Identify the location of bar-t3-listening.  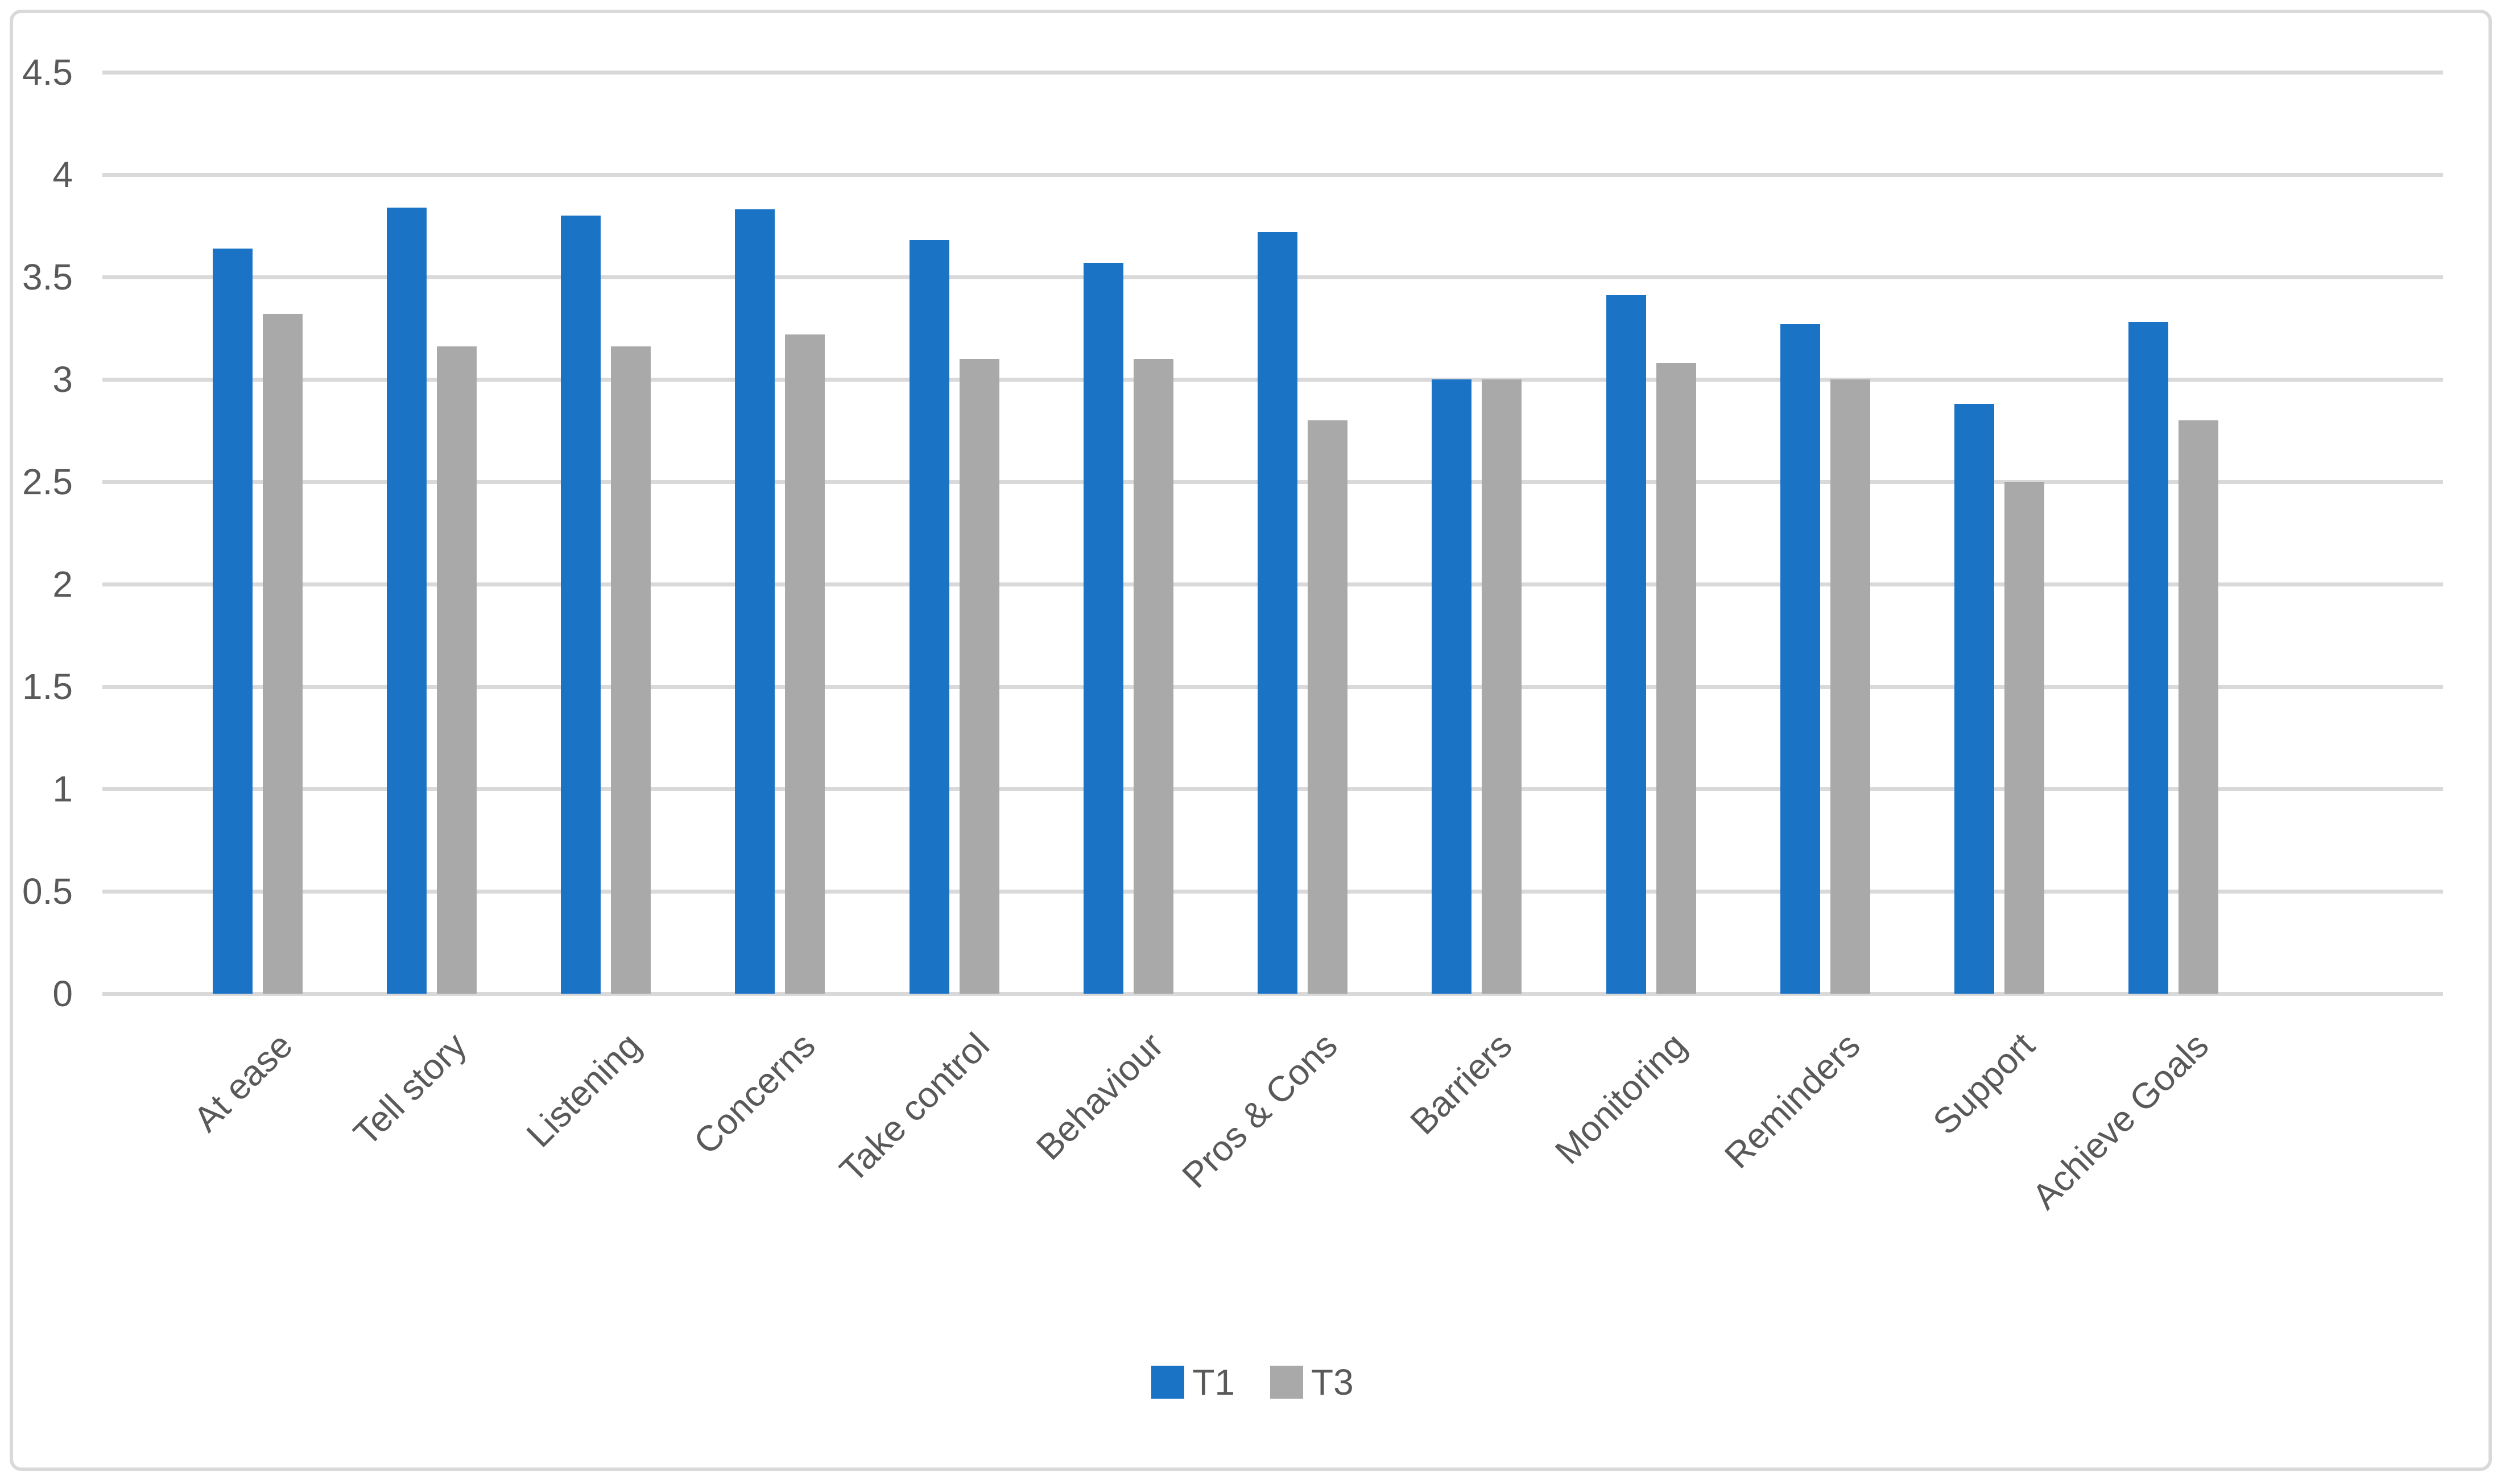
(631, 670).